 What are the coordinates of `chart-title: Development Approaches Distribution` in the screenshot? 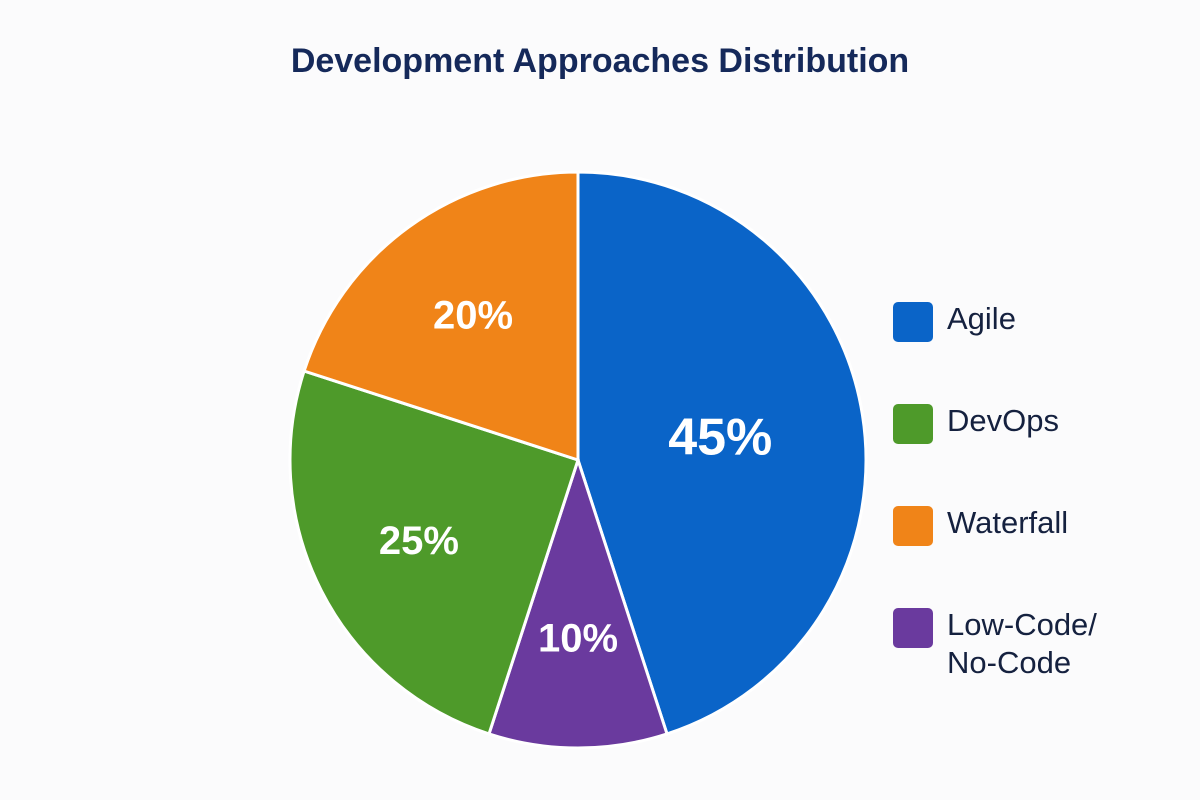 It's located at (600, 61).